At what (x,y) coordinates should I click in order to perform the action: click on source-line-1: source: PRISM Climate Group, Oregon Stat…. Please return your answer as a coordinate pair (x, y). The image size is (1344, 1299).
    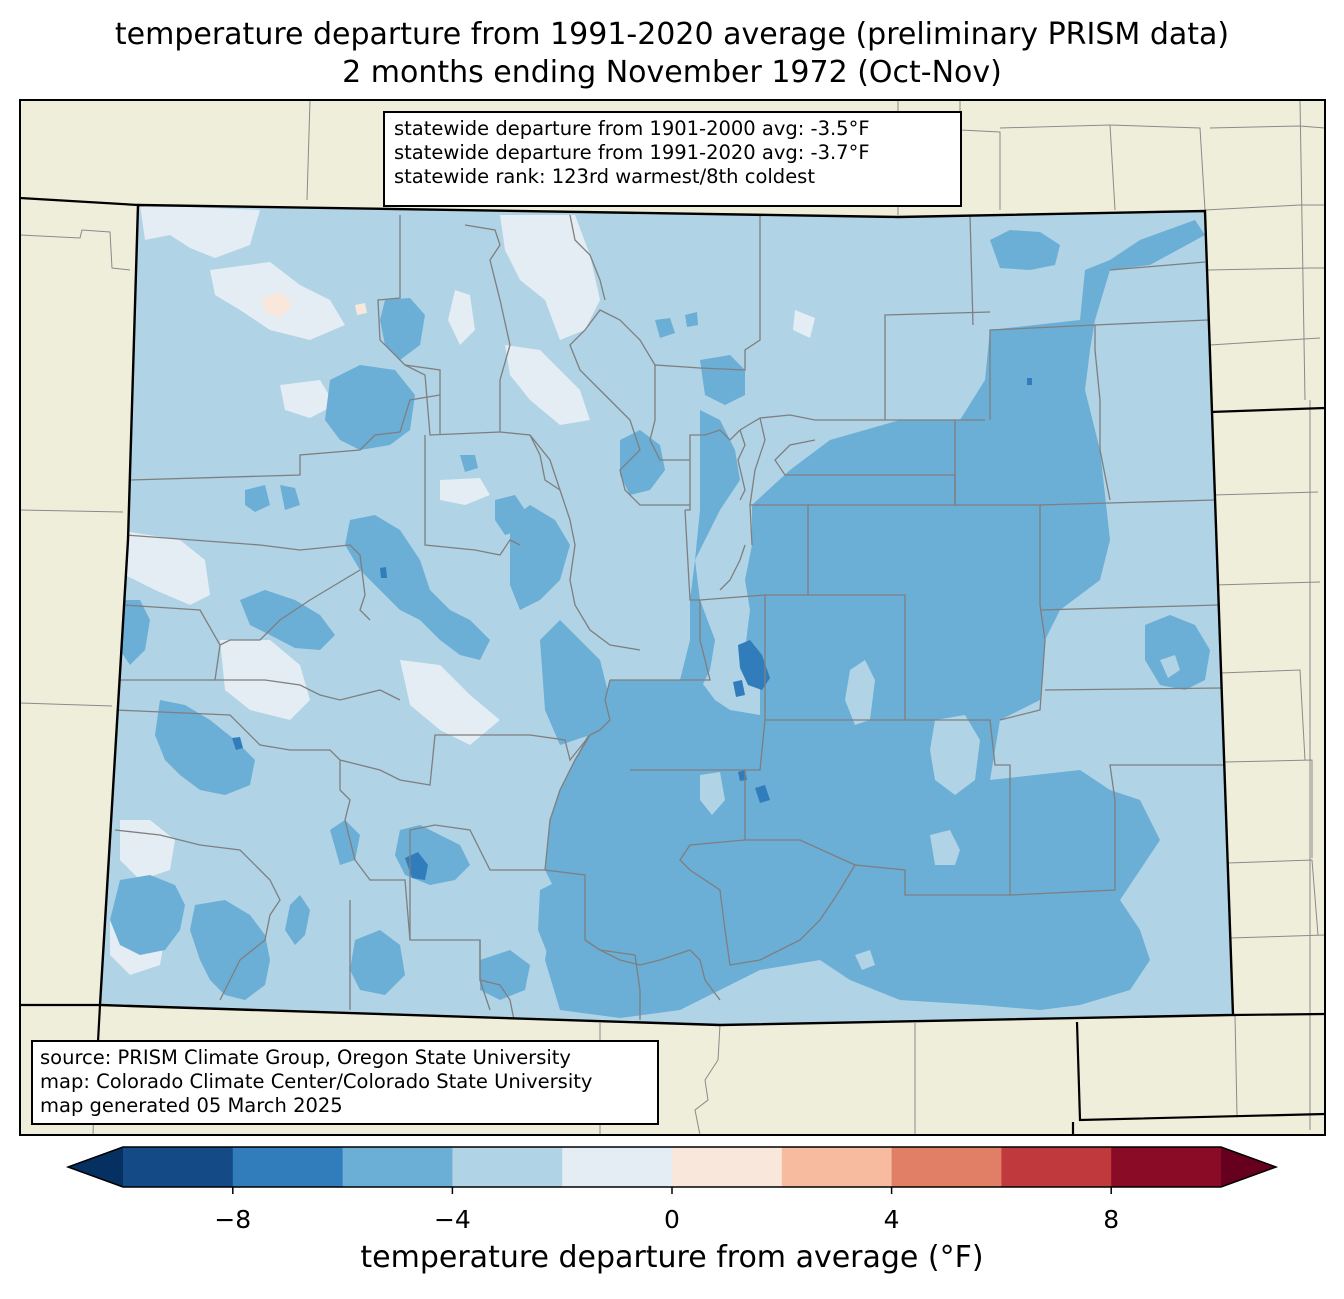
    Looking at the image, I should click on (305, 1057).